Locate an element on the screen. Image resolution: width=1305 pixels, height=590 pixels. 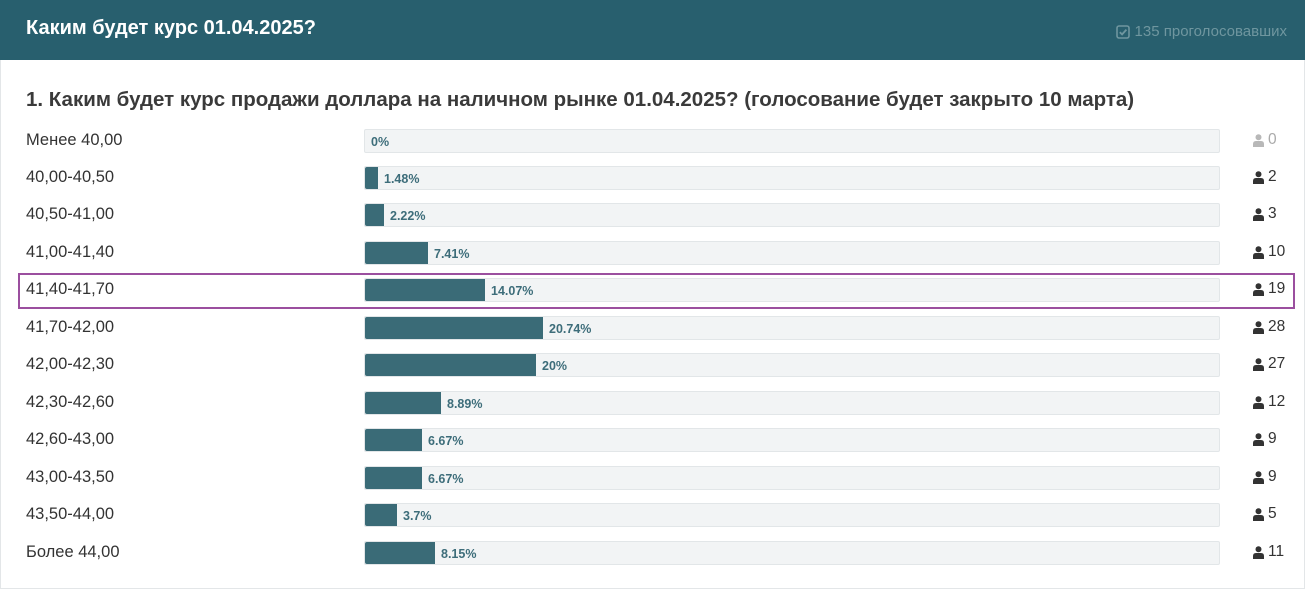
vote-count: 27 is located at coordinates (1269, 364).